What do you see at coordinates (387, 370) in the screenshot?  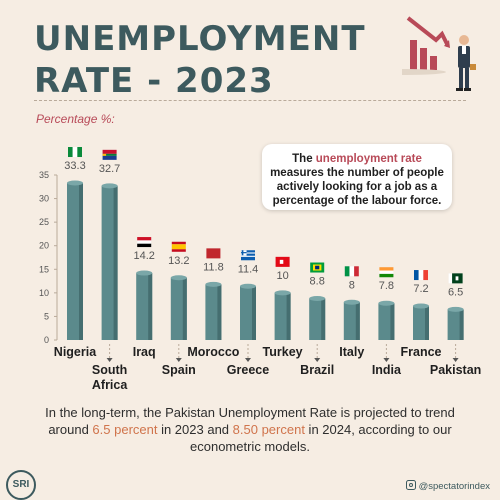 I see `category-label: India` at bounding box center [387, 370].